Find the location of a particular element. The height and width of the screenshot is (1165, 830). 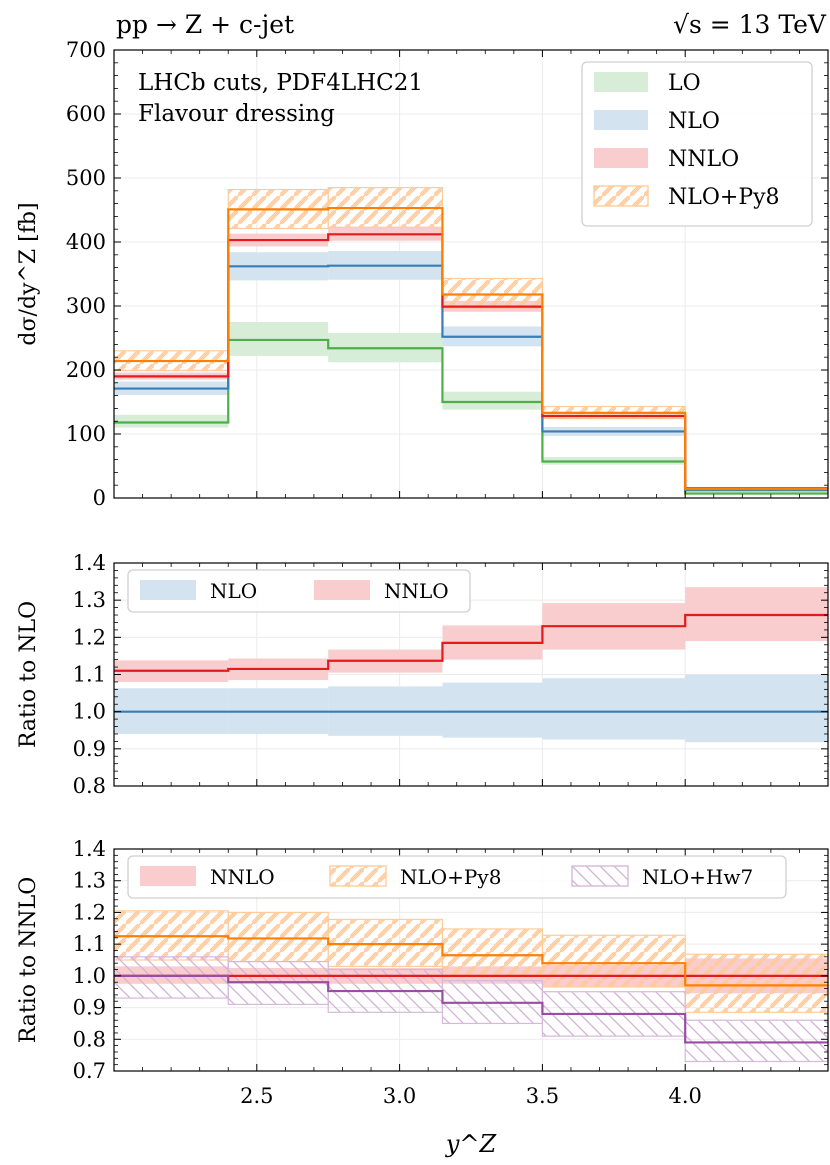

x-axis-label: y^Z is located at coordinates (471, 1144).